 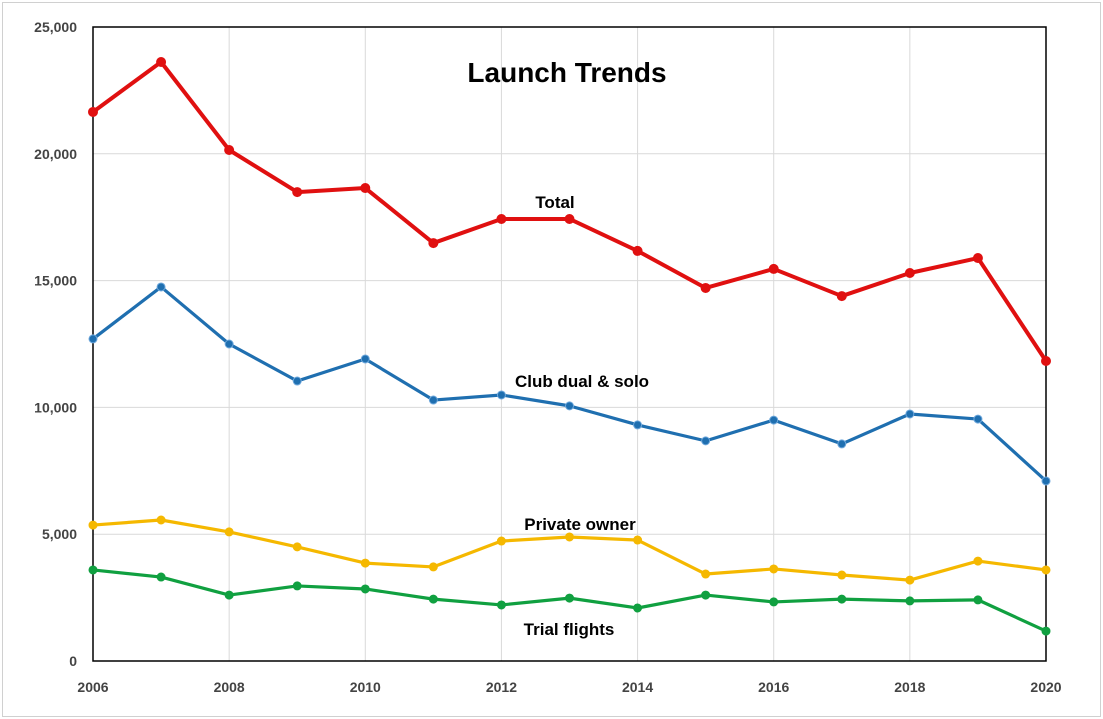 What do you see at coordinates (73, 661) in the screenshot?
I see `y-tick-label: 0` at bounding box center [73, 661].